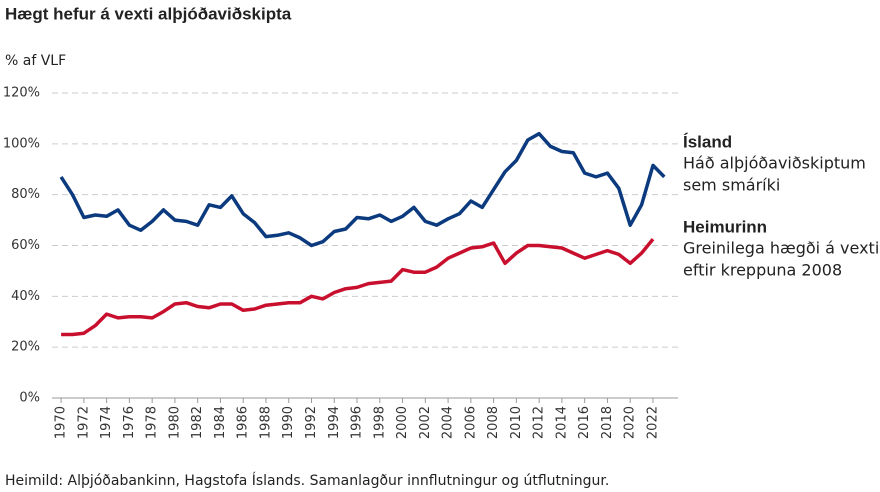 The image size is (880, 492). What do you see at coordinates (607, 422) in the screenshot?
I see `x-tick-label: 2018` at bounding box center [607, 422].